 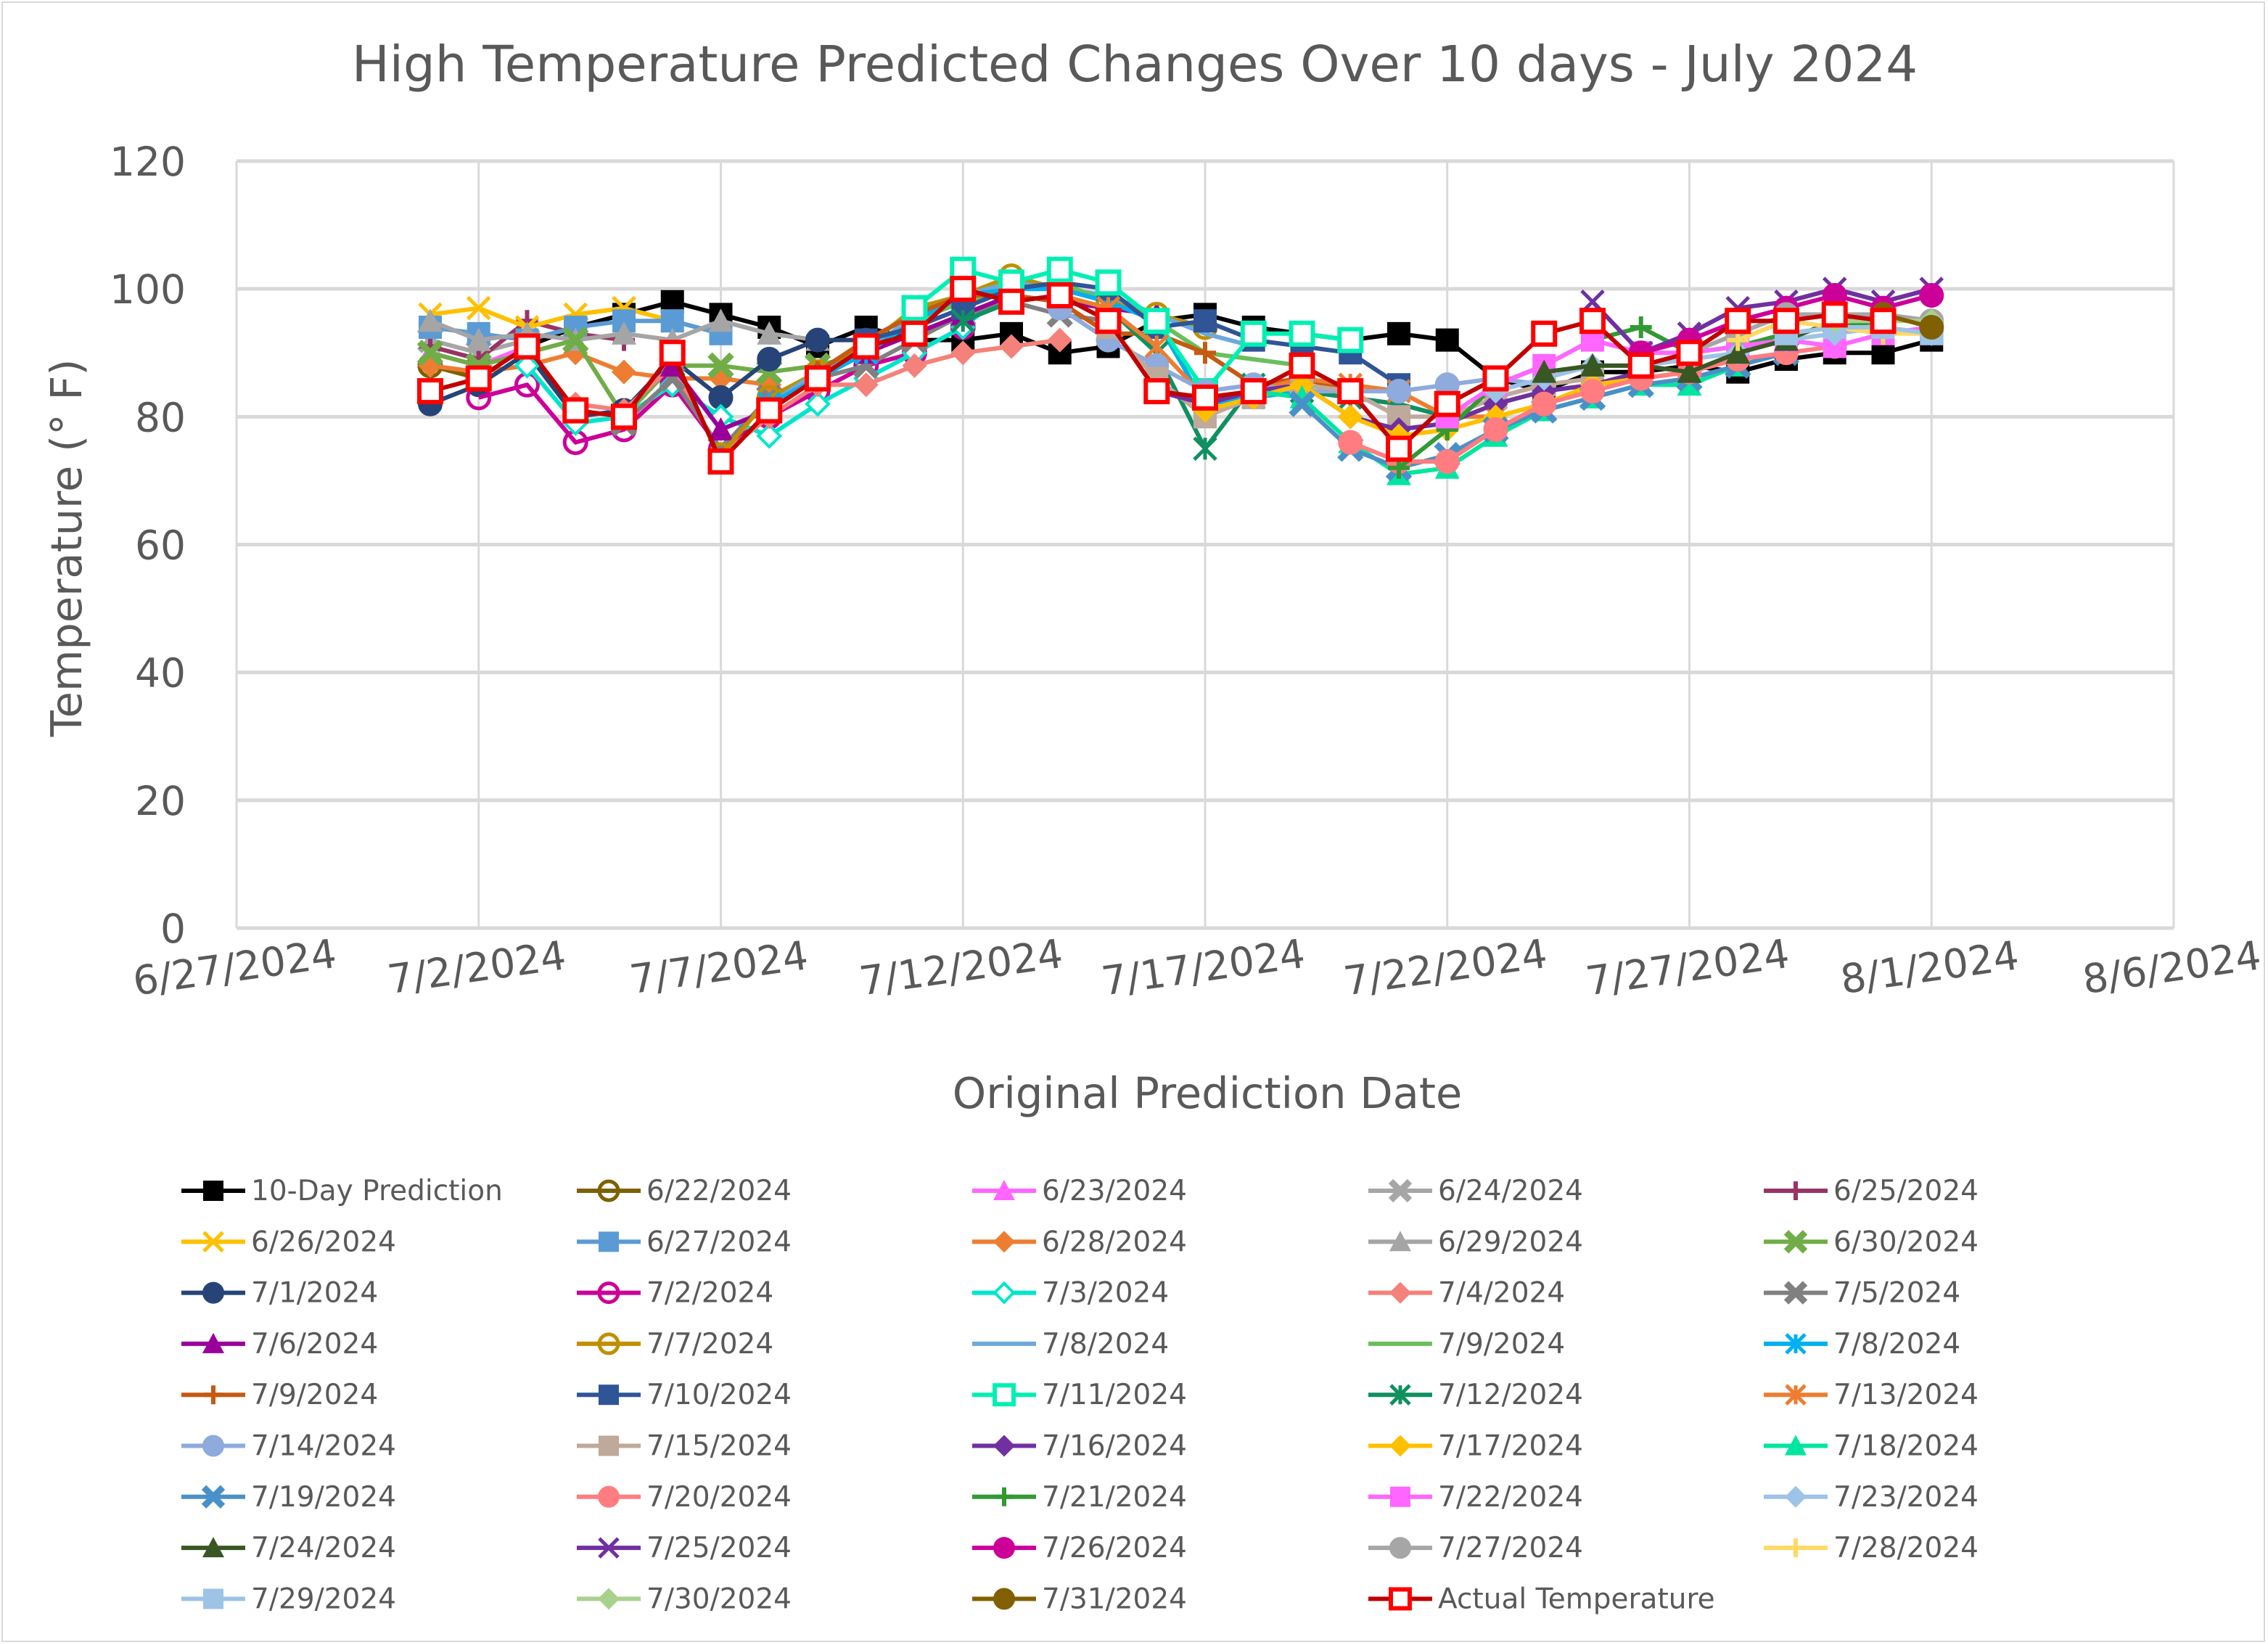 I want to click on legend-item: 7/19/2024, so click(x=289, y=1497).